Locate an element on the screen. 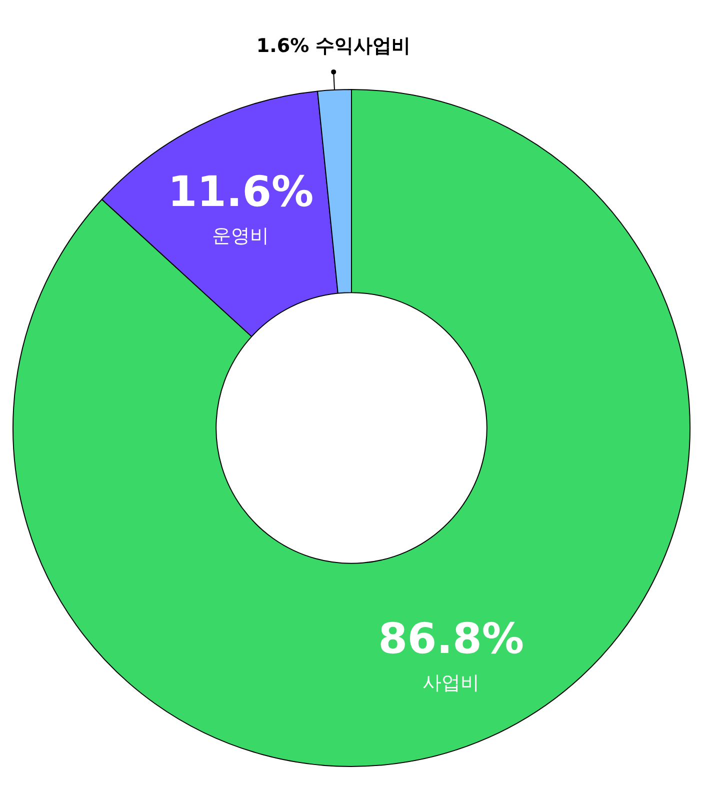 The width and height of the screenshot is (703, 790). slice-label: 사업비 is located at coordinates (451, 683).